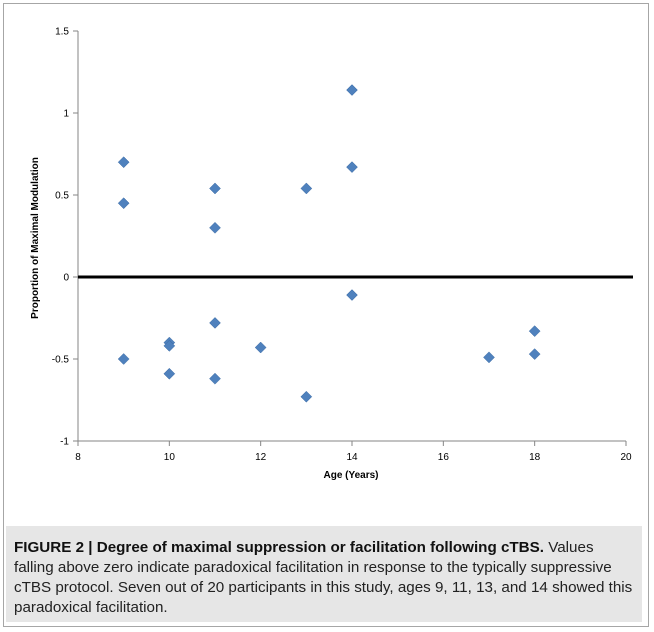  What do you see at coordinates (170, 457) in the screenshot?
I see `x-tick-label: 10` at bounding box center [170, 457].